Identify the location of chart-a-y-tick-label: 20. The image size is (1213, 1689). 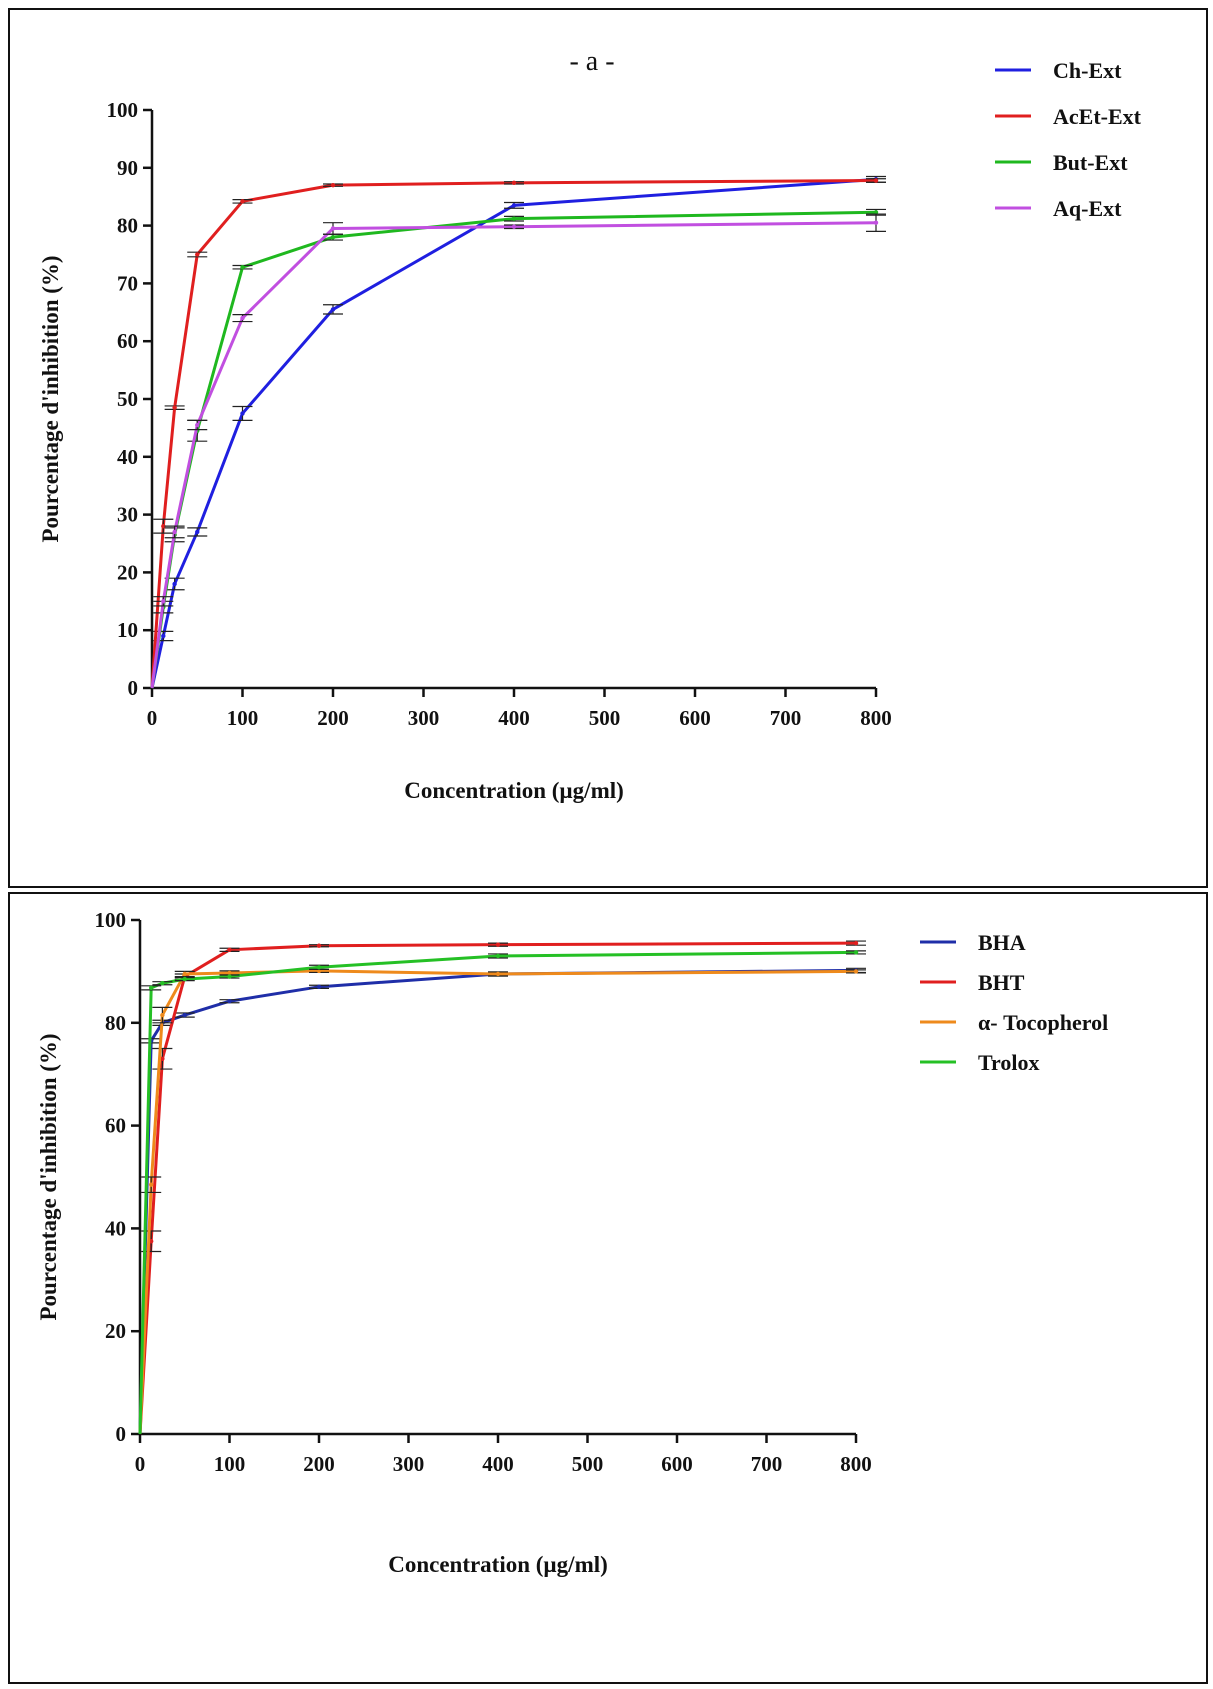
(127, 572).